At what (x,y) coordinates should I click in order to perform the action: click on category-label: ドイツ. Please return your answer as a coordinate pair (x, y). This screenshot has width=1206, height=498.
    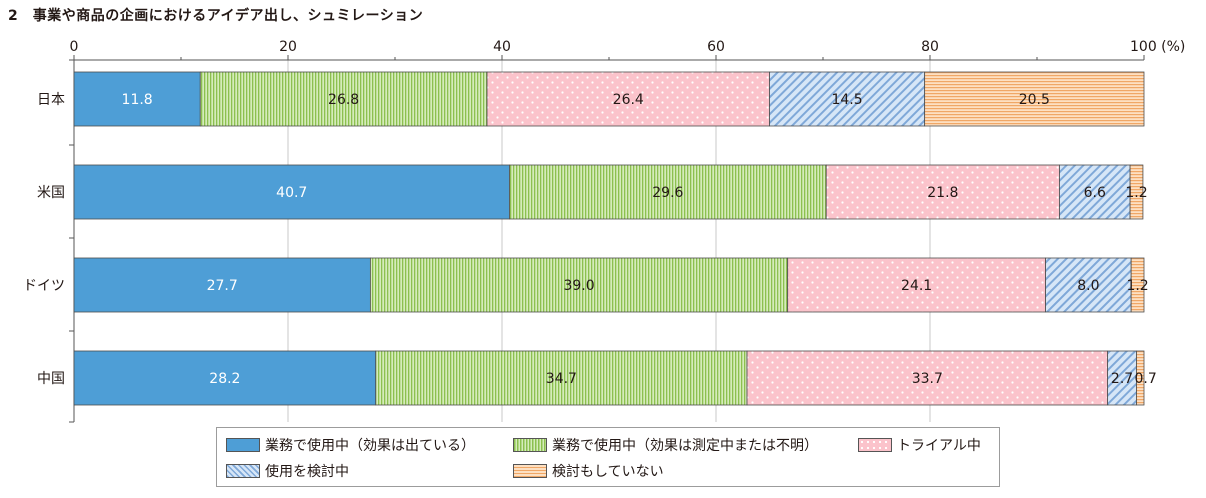
    Looking at the image, I should click on (44, 286).